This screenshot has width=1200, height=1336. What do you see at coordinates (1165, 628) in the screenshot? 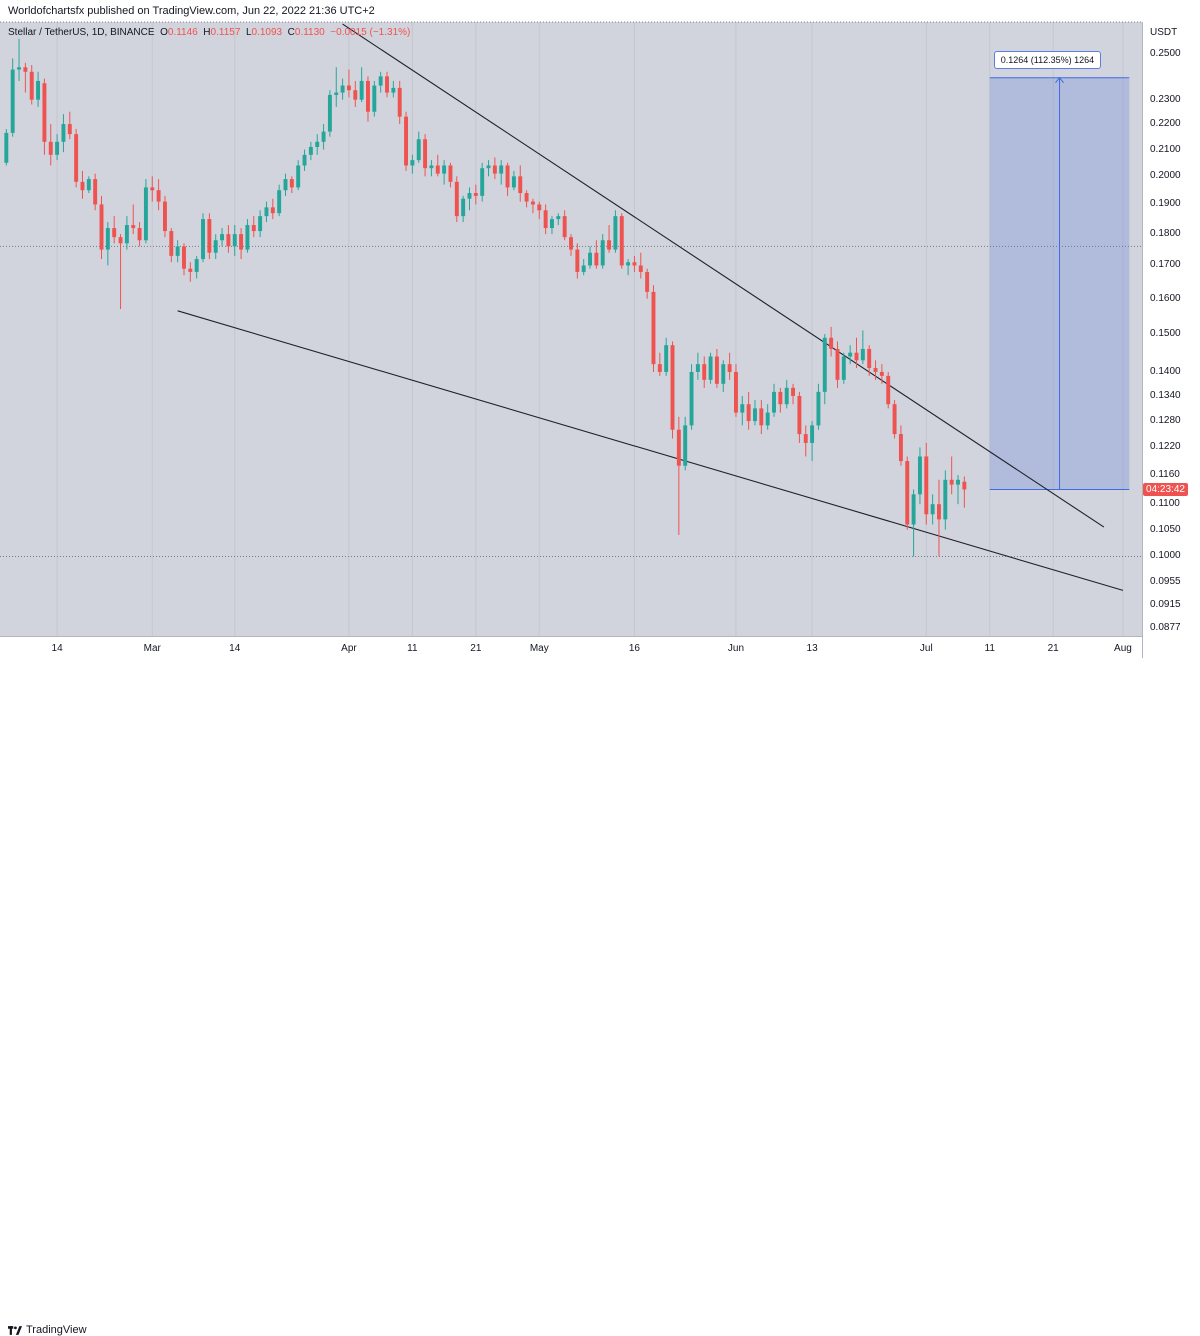
I see `price-tick-label: 0.0877` at bounding box center [1165, 628].